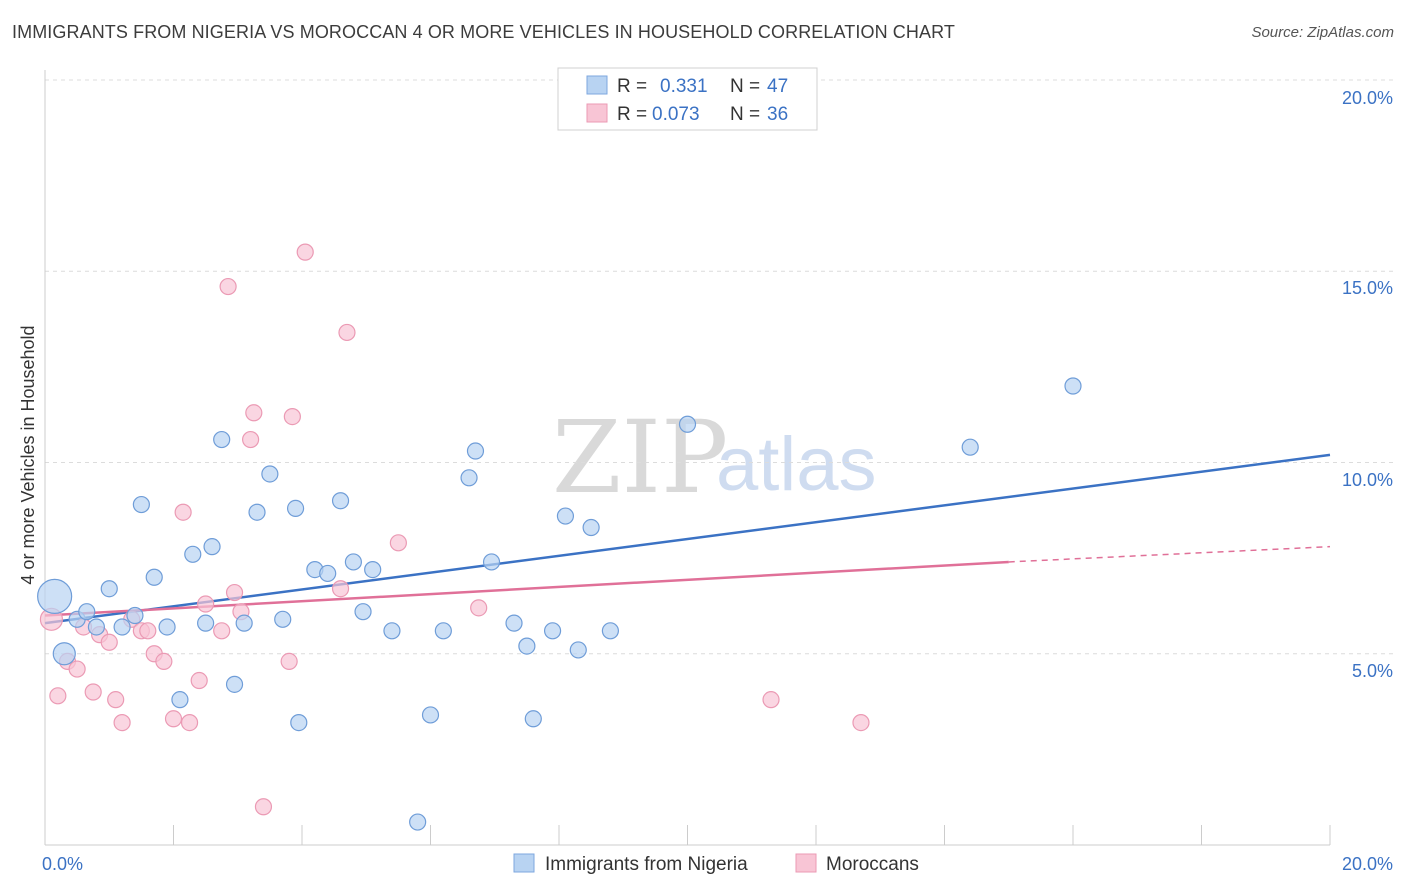 This screenshot has width=1406, height=892. Describe the element at coordinates (62, 864) in the screenshot. I see `x-tick-label-min: 0.0%` at that location.